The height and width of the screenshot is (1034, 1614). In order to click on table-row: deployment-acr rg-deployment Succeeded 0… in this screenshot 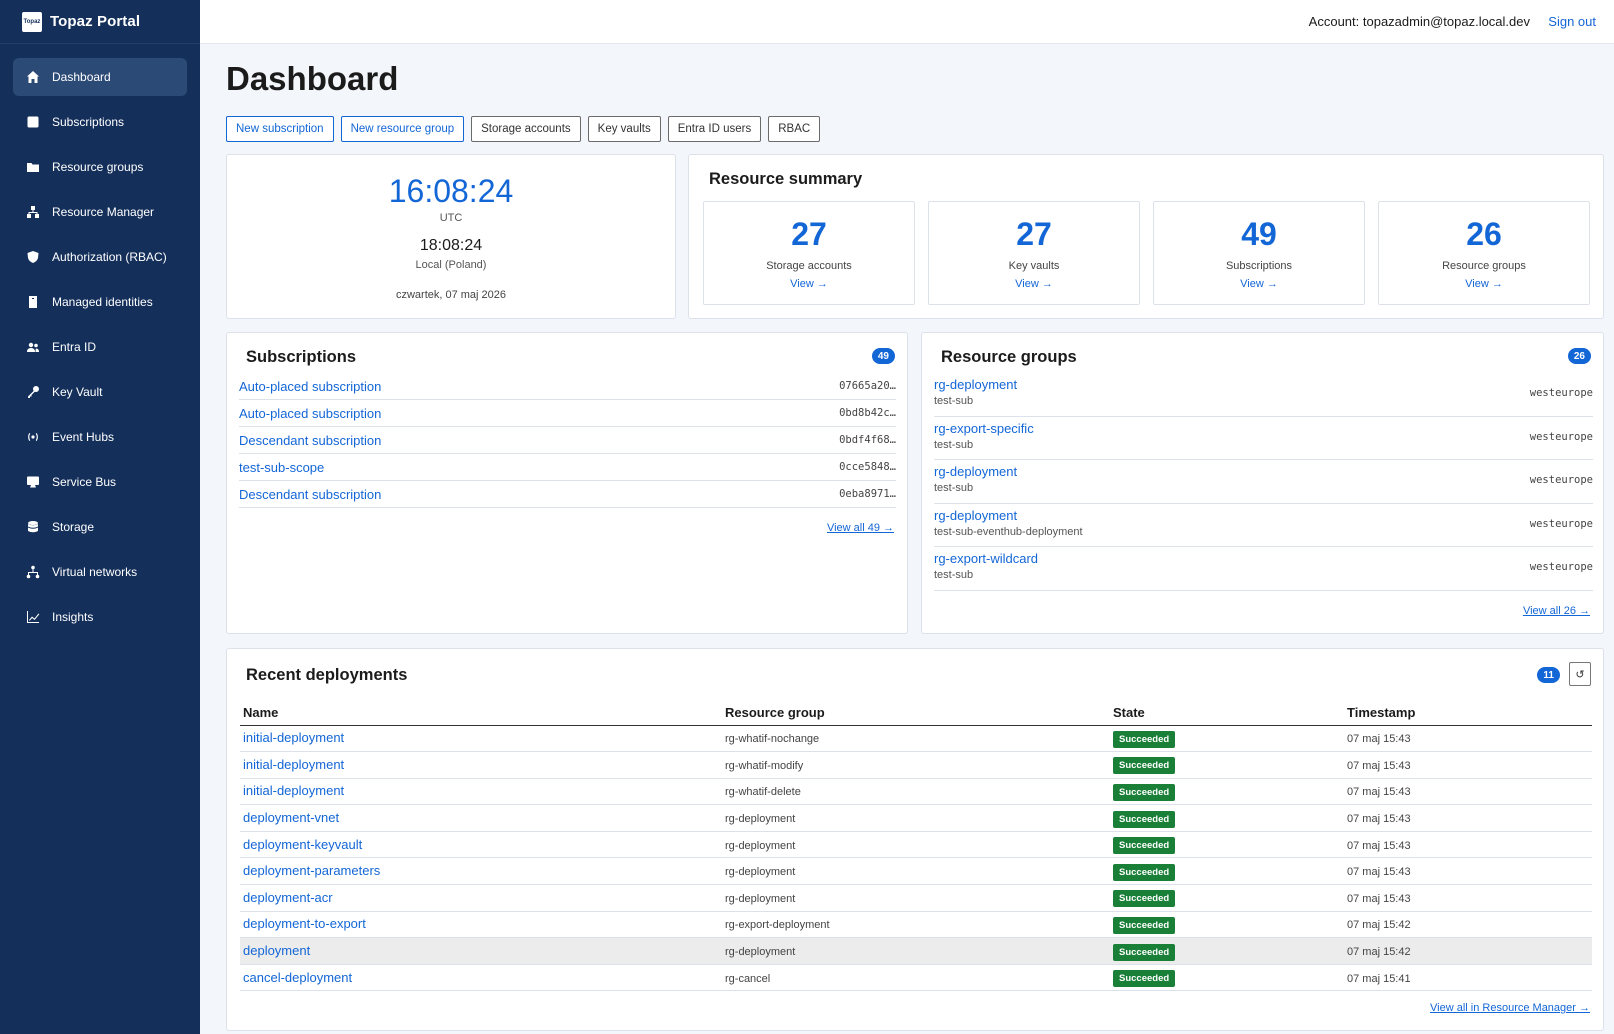, I will do `click(916, 898)`.